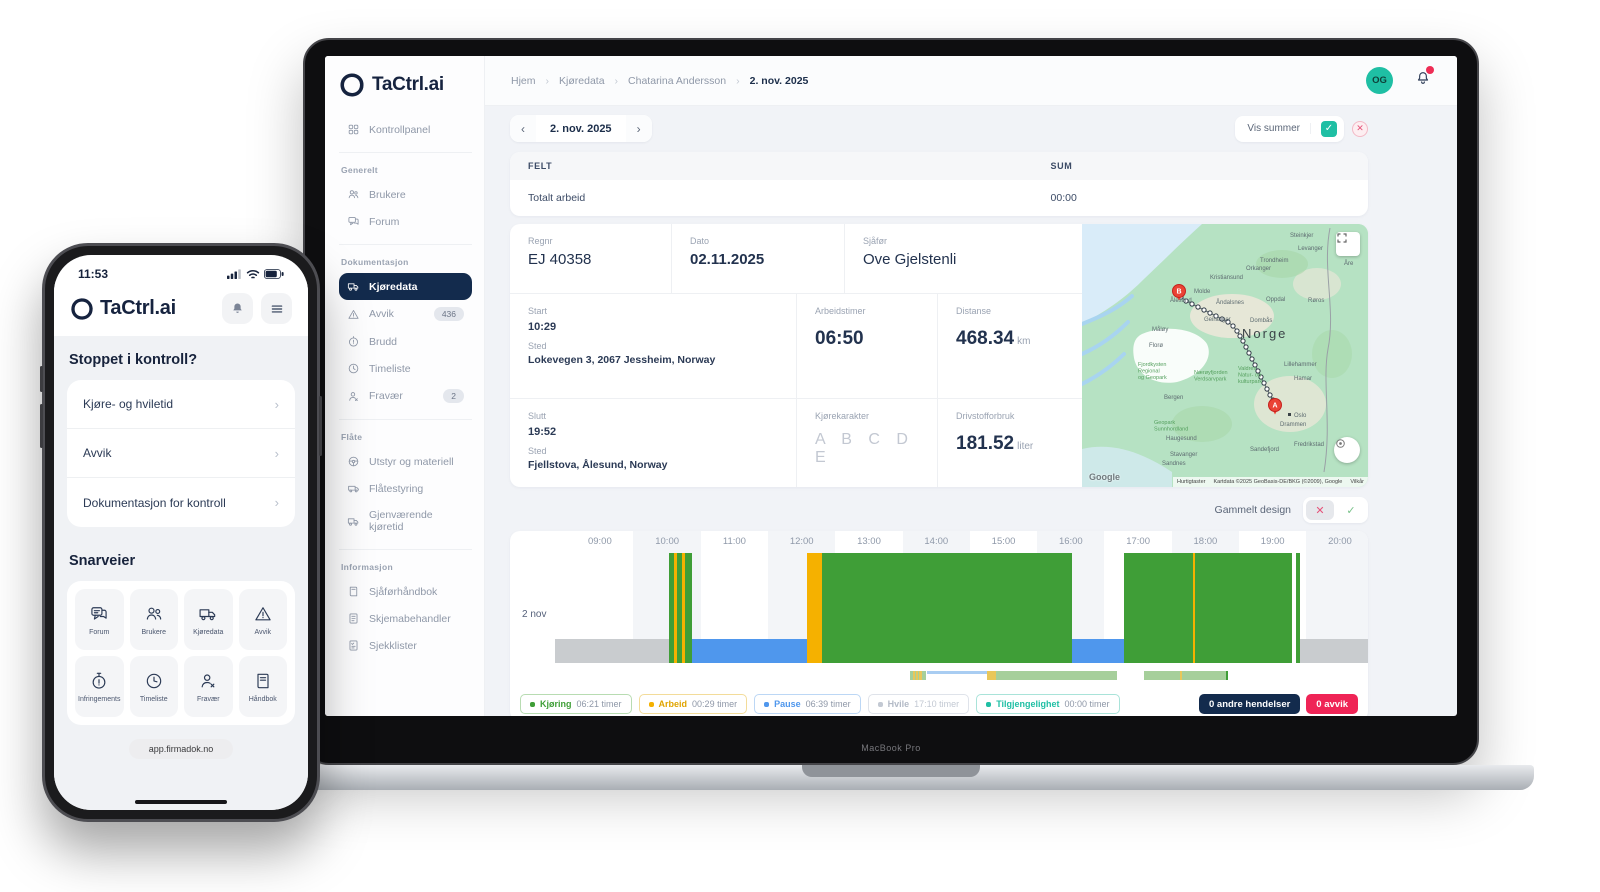 The width and height of the screenshot is (1600, 892). I want to click on sidebar-item-brukere: Brukere, so click(405, 194).